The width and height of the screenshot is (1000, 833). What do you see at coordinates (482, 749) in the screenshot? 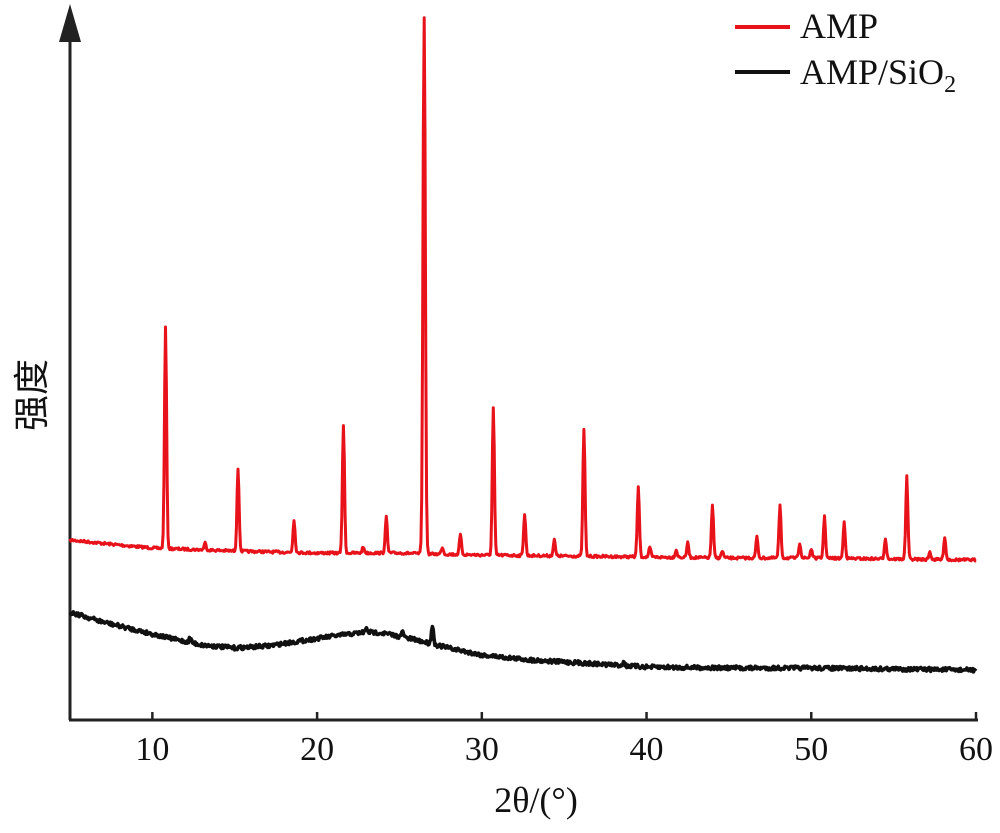
I see `x-tick-label: 30` at bounding box center [482, 749].